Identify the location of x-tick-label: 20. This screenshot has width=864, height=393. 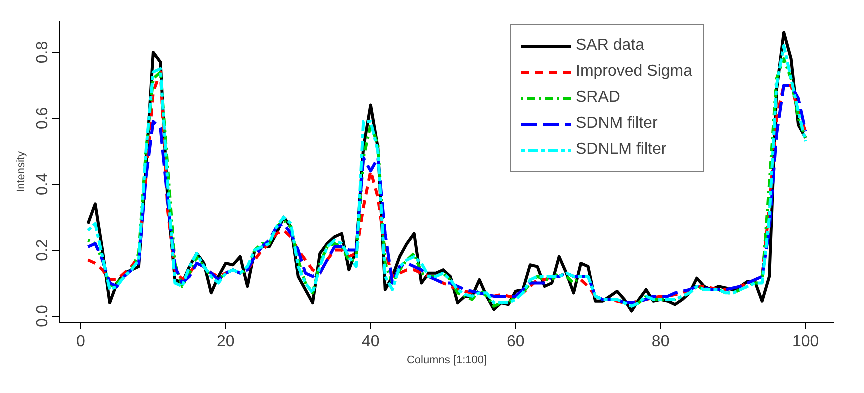
(226, 342).